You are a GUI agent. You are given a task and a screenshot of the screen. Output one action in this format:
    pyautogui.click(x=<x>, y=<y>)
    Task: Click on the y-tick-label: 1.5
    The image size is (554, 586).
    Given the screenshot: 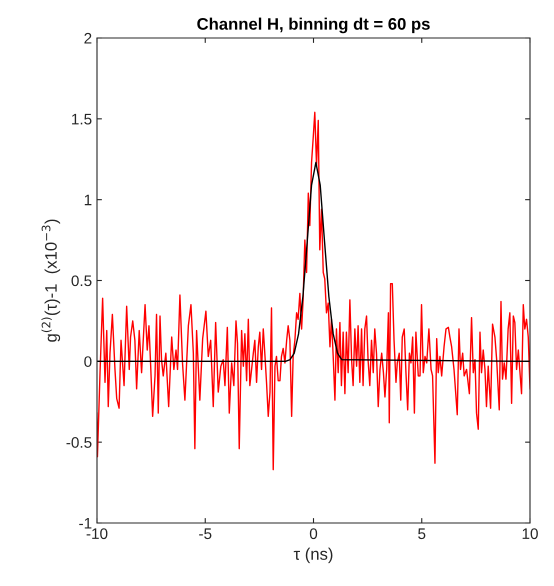 What is the action you would take?
    pyautogui.click(x=82, y=119)
    